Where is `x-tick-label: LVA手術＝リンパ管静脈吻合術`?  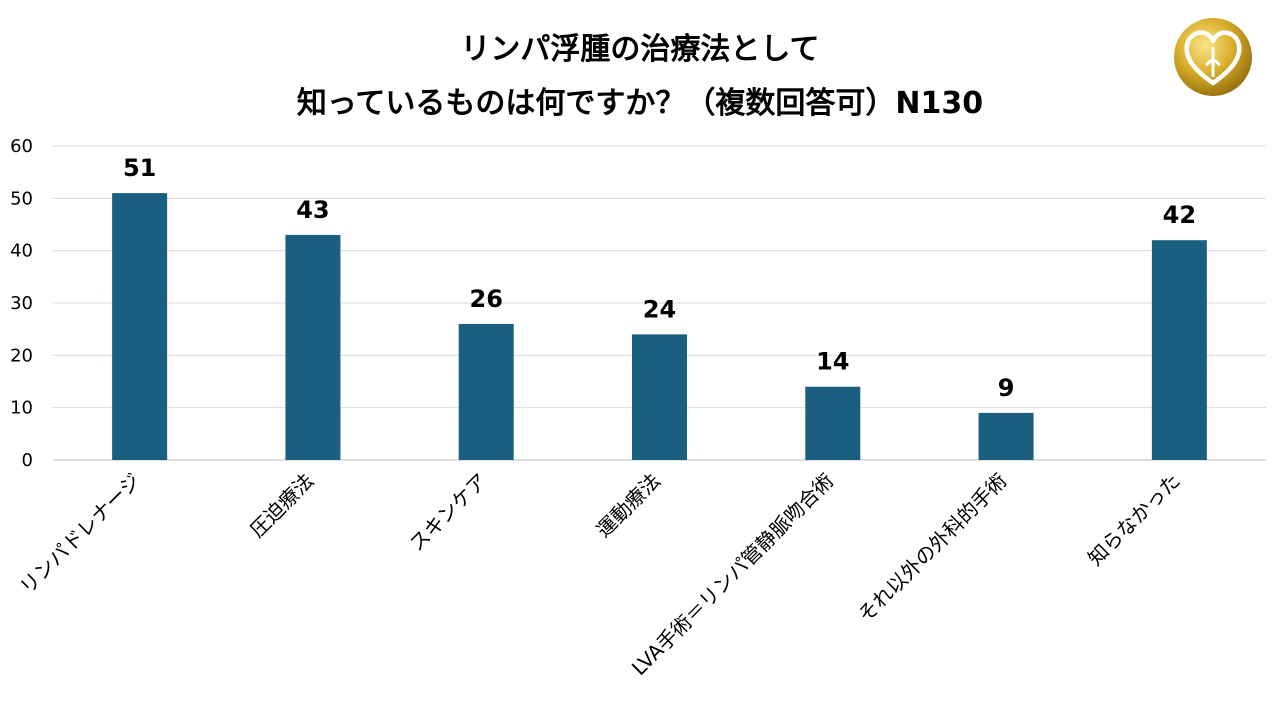
x-tick-label: LVA手術＝リンパ管静脈吻合術 is located at coordinates (732, 574).